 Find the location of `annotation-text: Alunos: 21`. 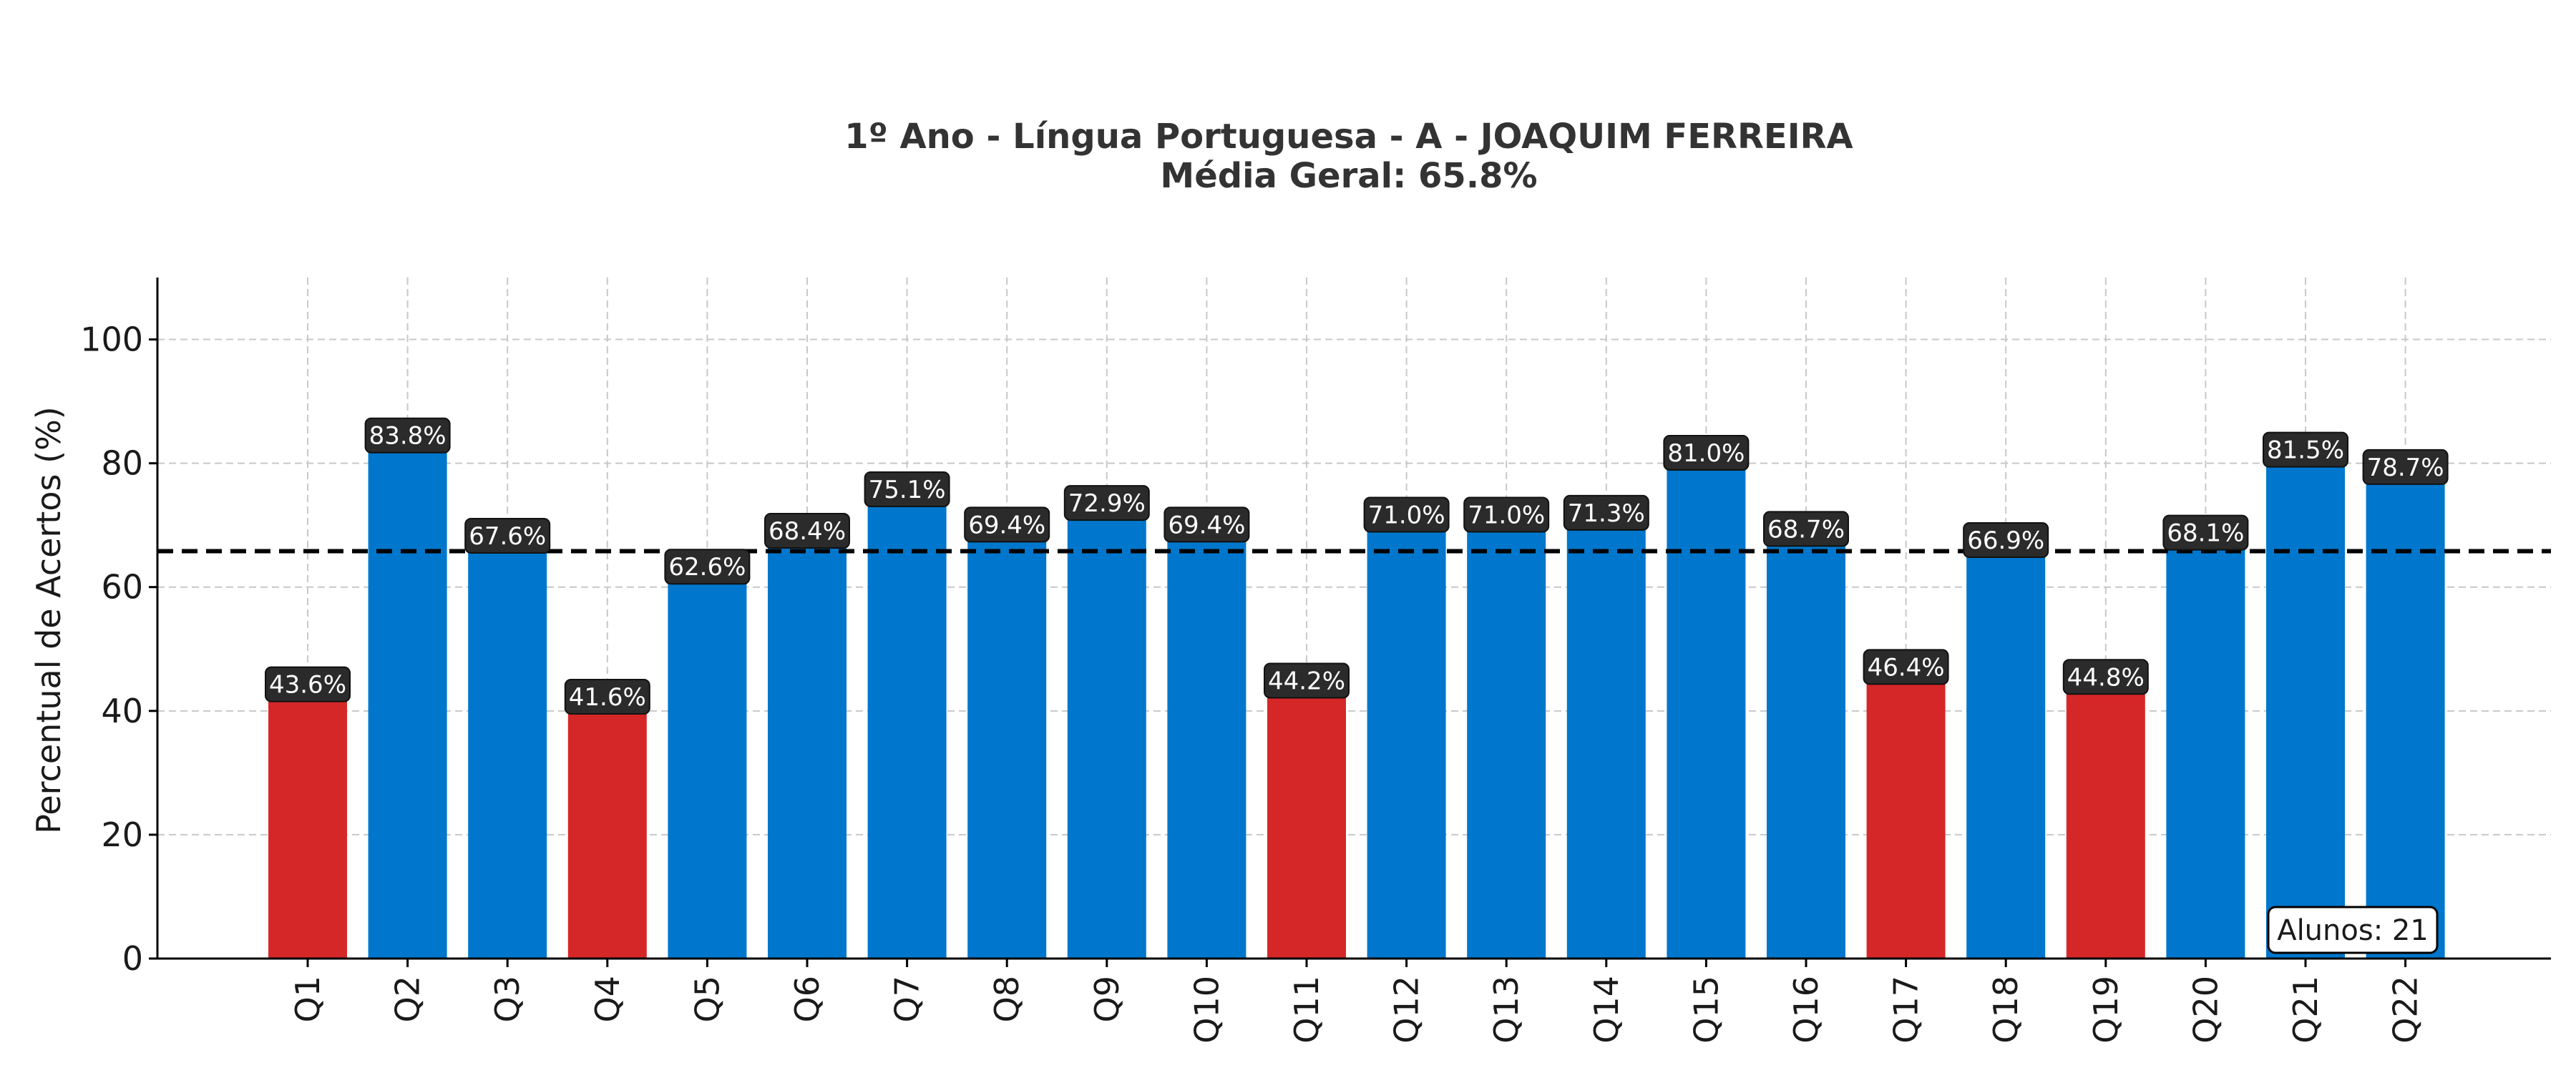

annotation-text: Alunos: 21 is located at coordinates (2353, 931).